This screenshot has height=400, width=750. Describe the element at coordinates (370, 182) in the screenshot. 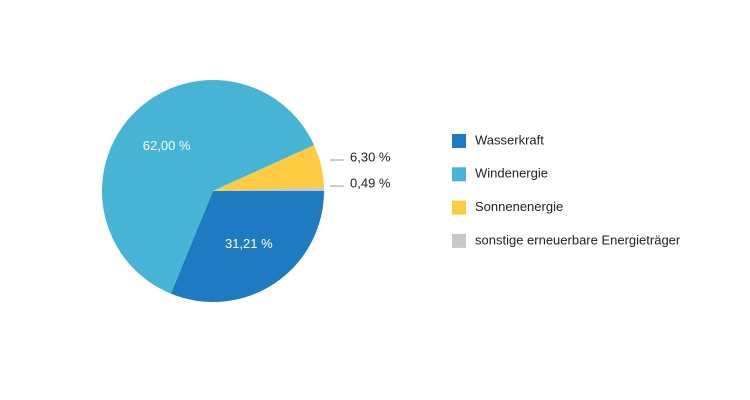

I see `slice-label: 0,49 %` at that location.